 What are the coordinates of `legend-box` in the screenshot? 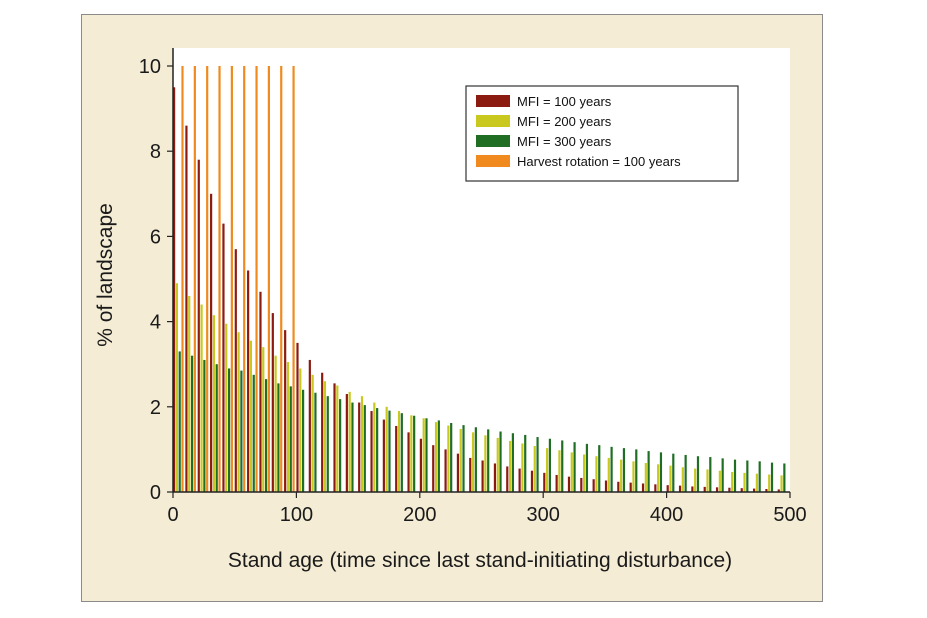 It's located at (602, 133).